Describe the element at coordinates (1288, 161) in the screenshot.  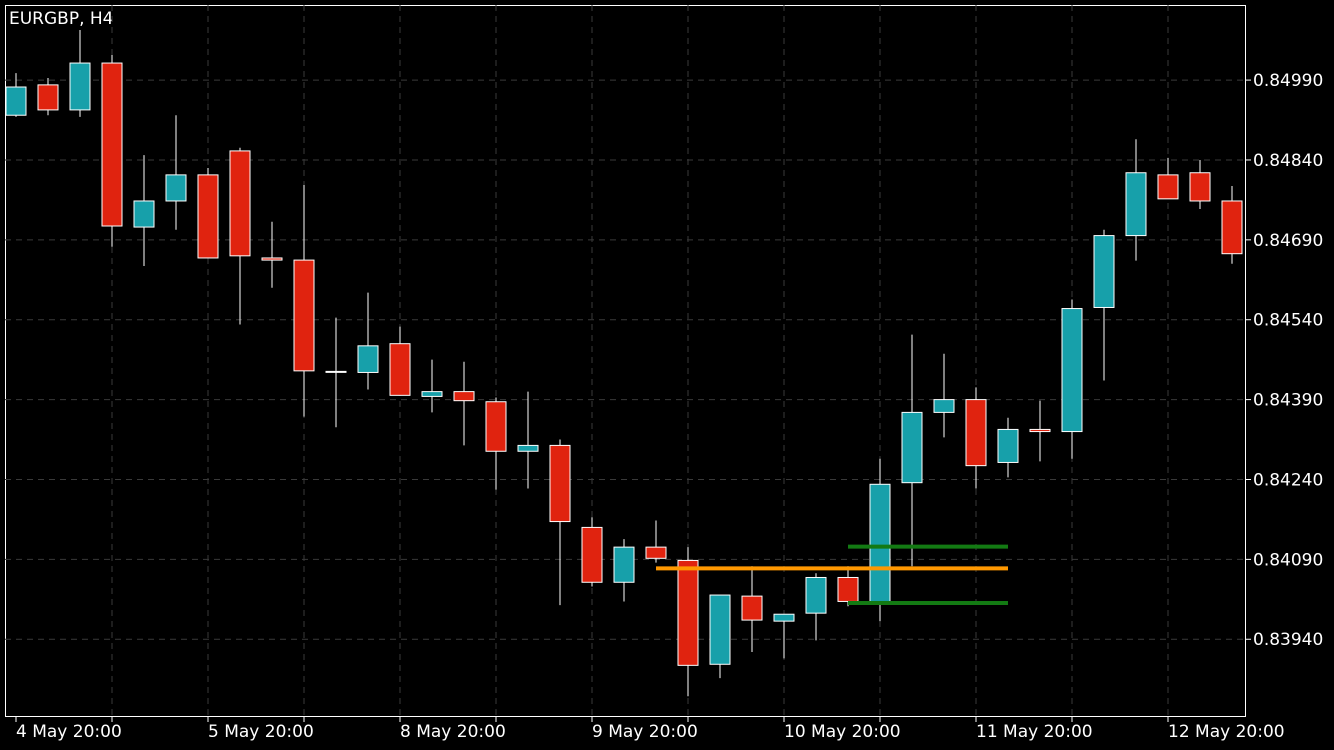
I see `y-tick-label: 0.84840` at that location.